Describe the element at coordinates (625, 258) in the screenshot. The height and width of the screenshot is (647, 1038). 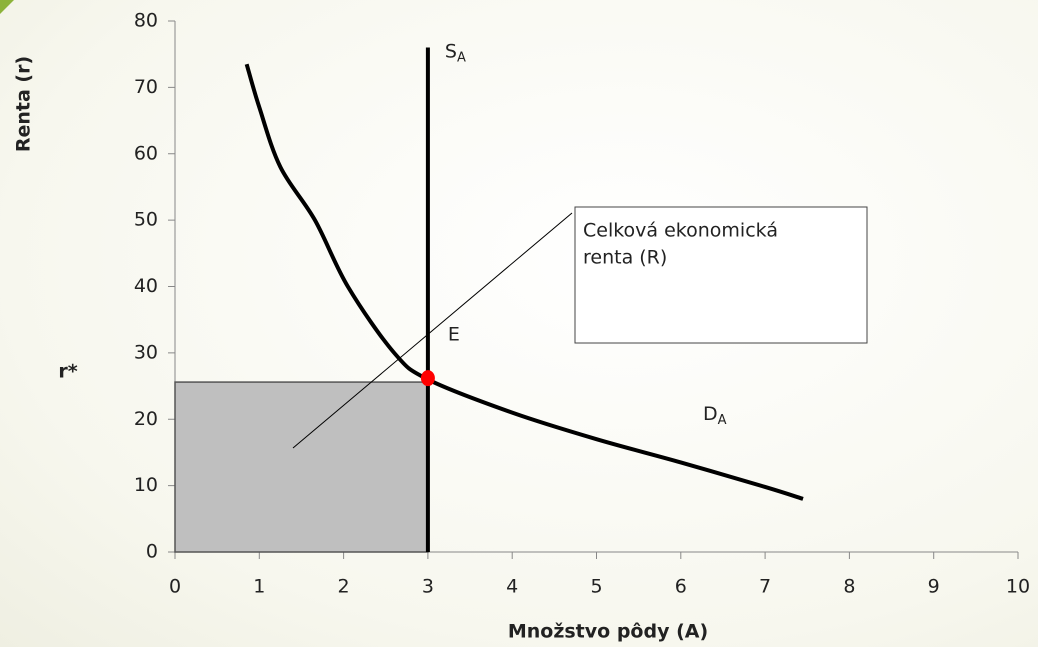
I see `annotation-text: renta (R)` at that location.